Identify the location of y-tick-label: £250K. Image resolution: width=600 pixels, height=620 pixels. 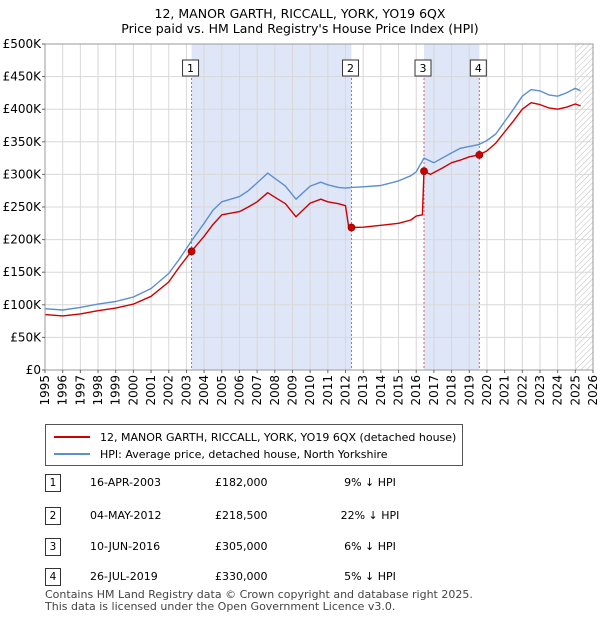
(23, 207).